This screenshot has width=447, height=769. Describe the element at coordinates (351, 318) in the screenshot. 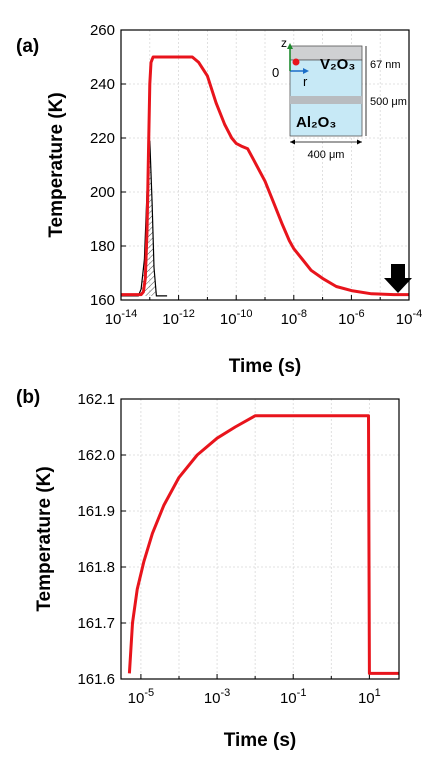

I see `x-tick-label: 10⁻⁶` at that location.